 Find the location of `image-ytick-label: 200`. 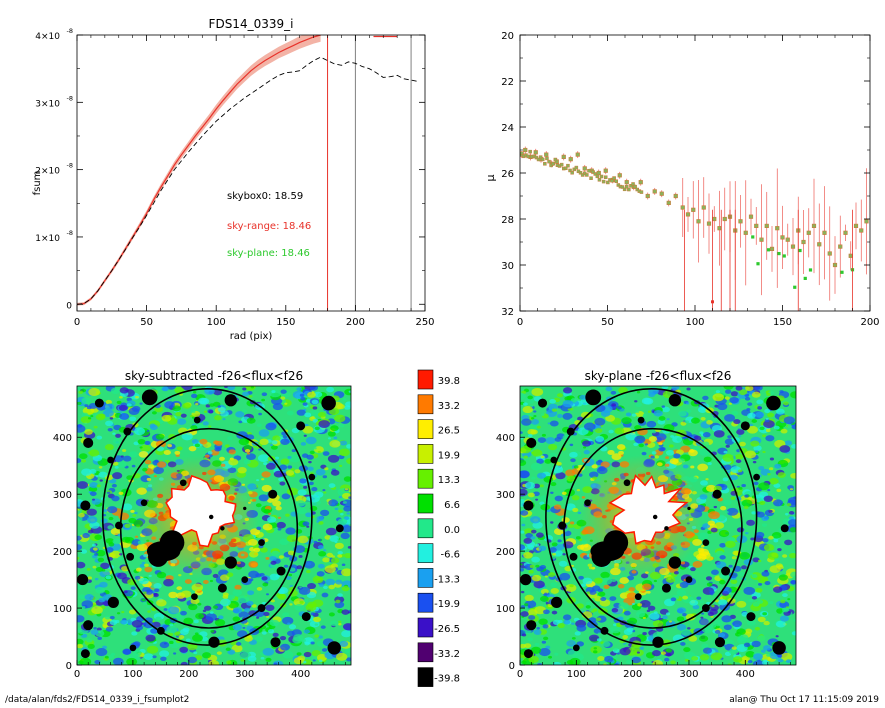

image-ytick-label: 200 is located at coordinates (62, 552).